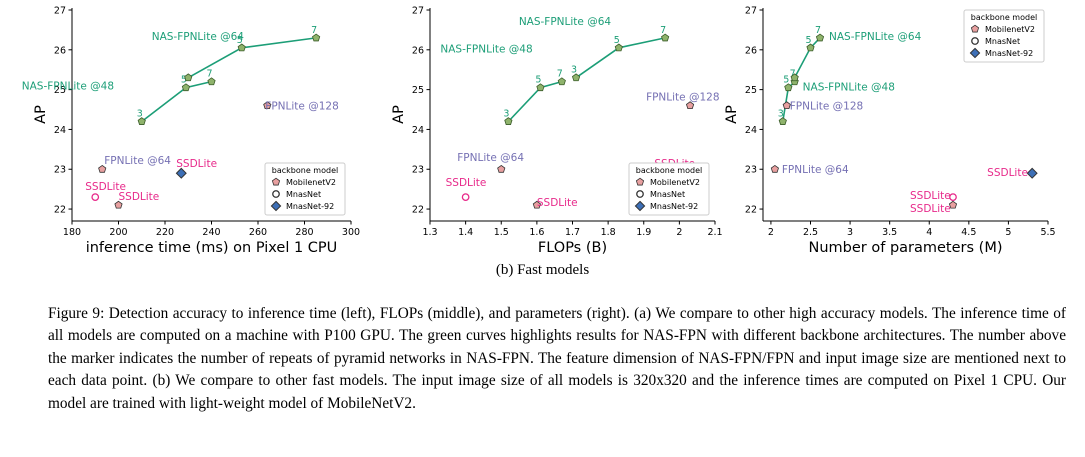 This screenshot has height=457, width=1085. What do you see at coordinates (542, 270) in the screenshot?
I see `subcaption: (b) Fast models` at bounding box center [542, 270].